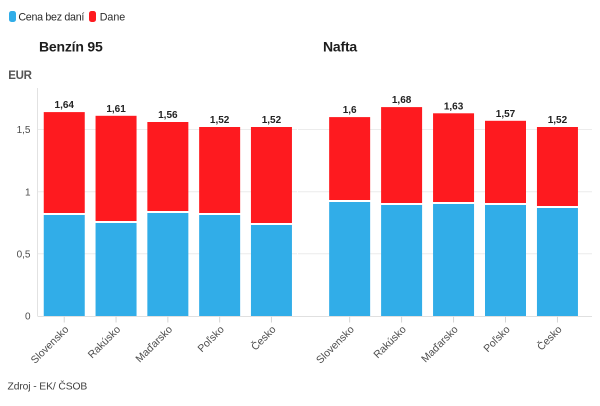 Image resolution: width=600 pixels, height=406 pixels. What do you see at coordinates (454, 106) in the screenshot?
I see `svg-text: 1,63` at bounding box center [454, 106].